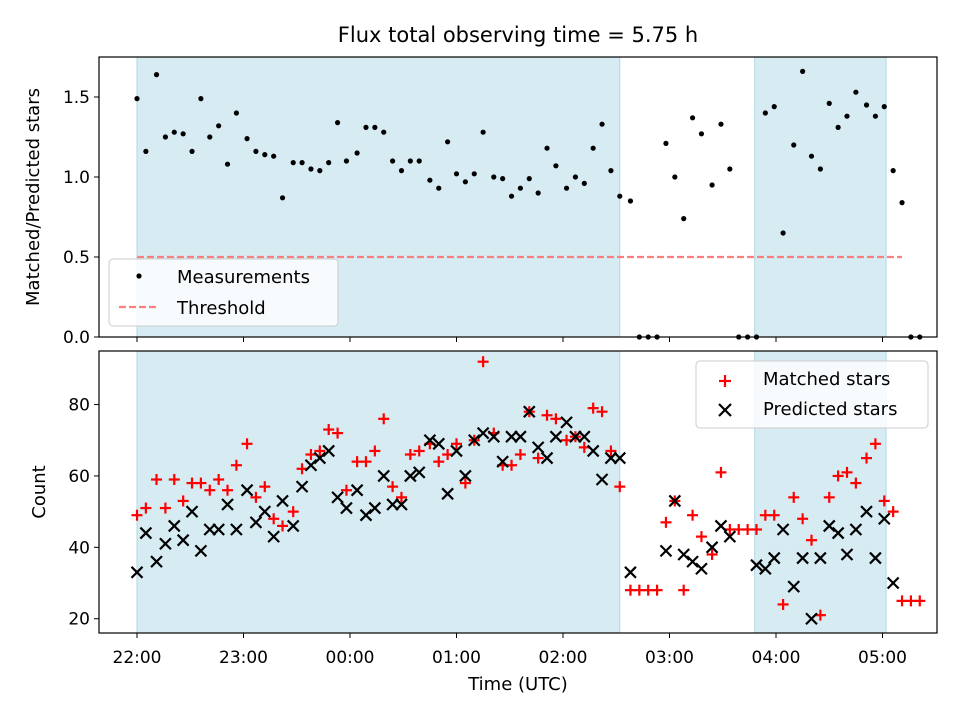 The height and width of the screenshot is (720, 960). What do you see at coordinates (518, 35) in the screenshot?
I see `chart-title: Flux total observing time = 5.75 h` at bounding box center [518, 35].